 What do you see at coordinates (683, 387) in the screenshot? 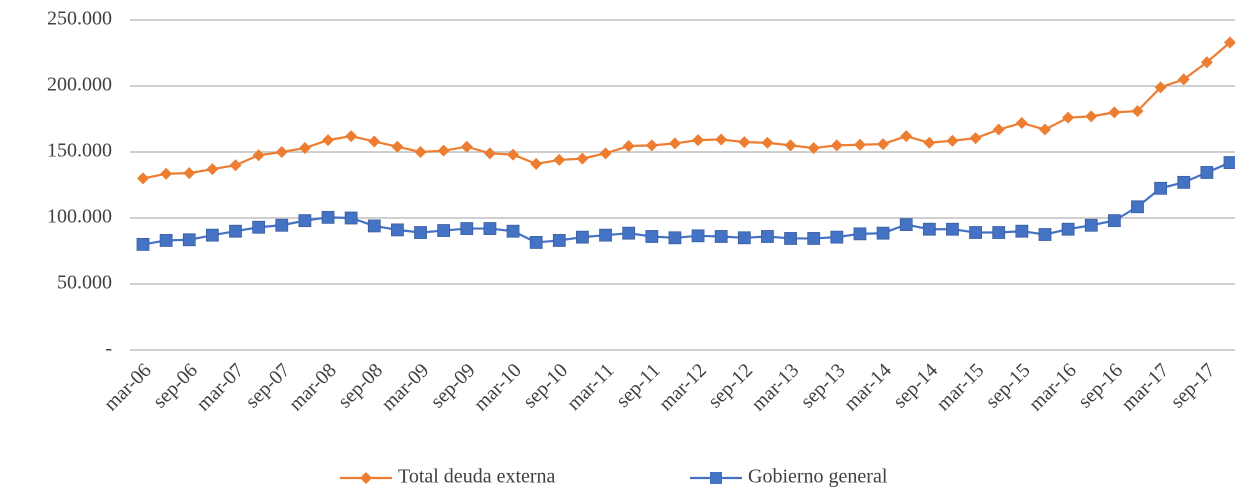
I see `x-tick-label: mar-12` at bounding box center [683, 387].